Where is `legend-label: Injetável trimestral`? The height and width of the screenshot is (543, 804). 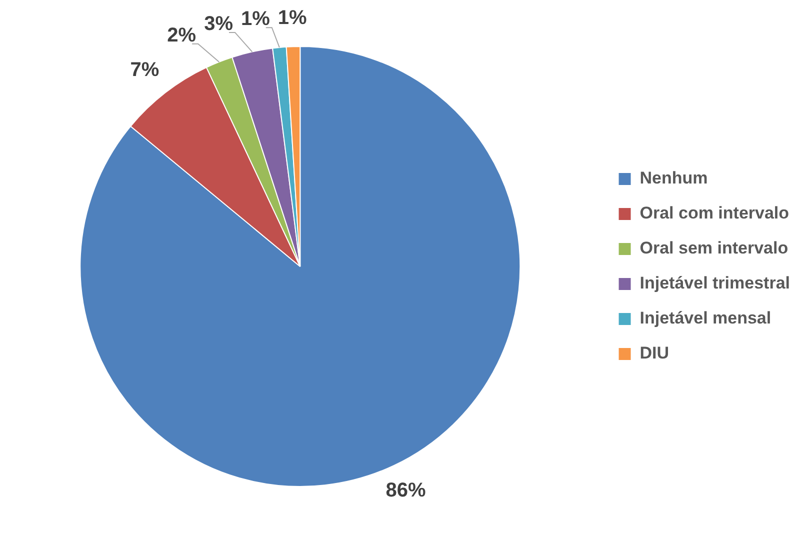
legend-label: Injetável trimestral is located at coordinates (715, 283).